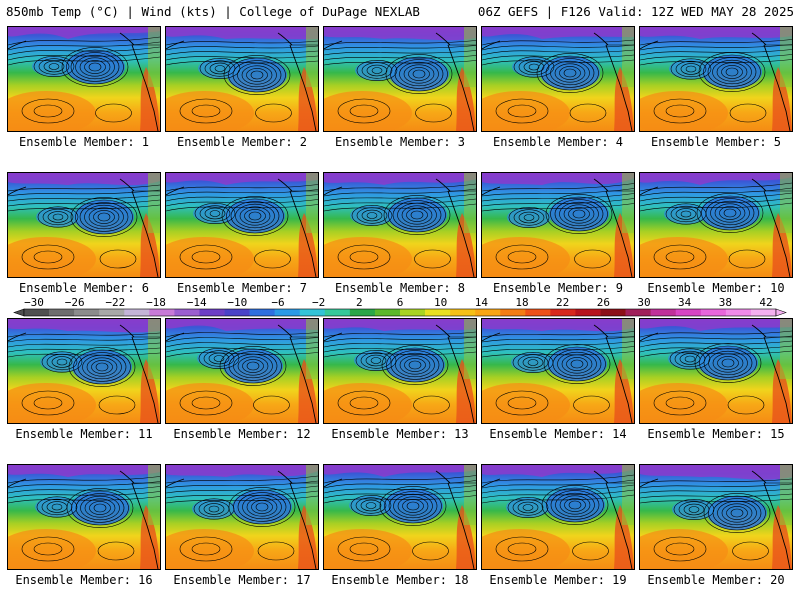 Image resolution: width=800 pixels, height=600 pixels. Describe the element at coordinates (34, 302) in the screenshot. I see `colorbar-tick-label: −30` at that location.